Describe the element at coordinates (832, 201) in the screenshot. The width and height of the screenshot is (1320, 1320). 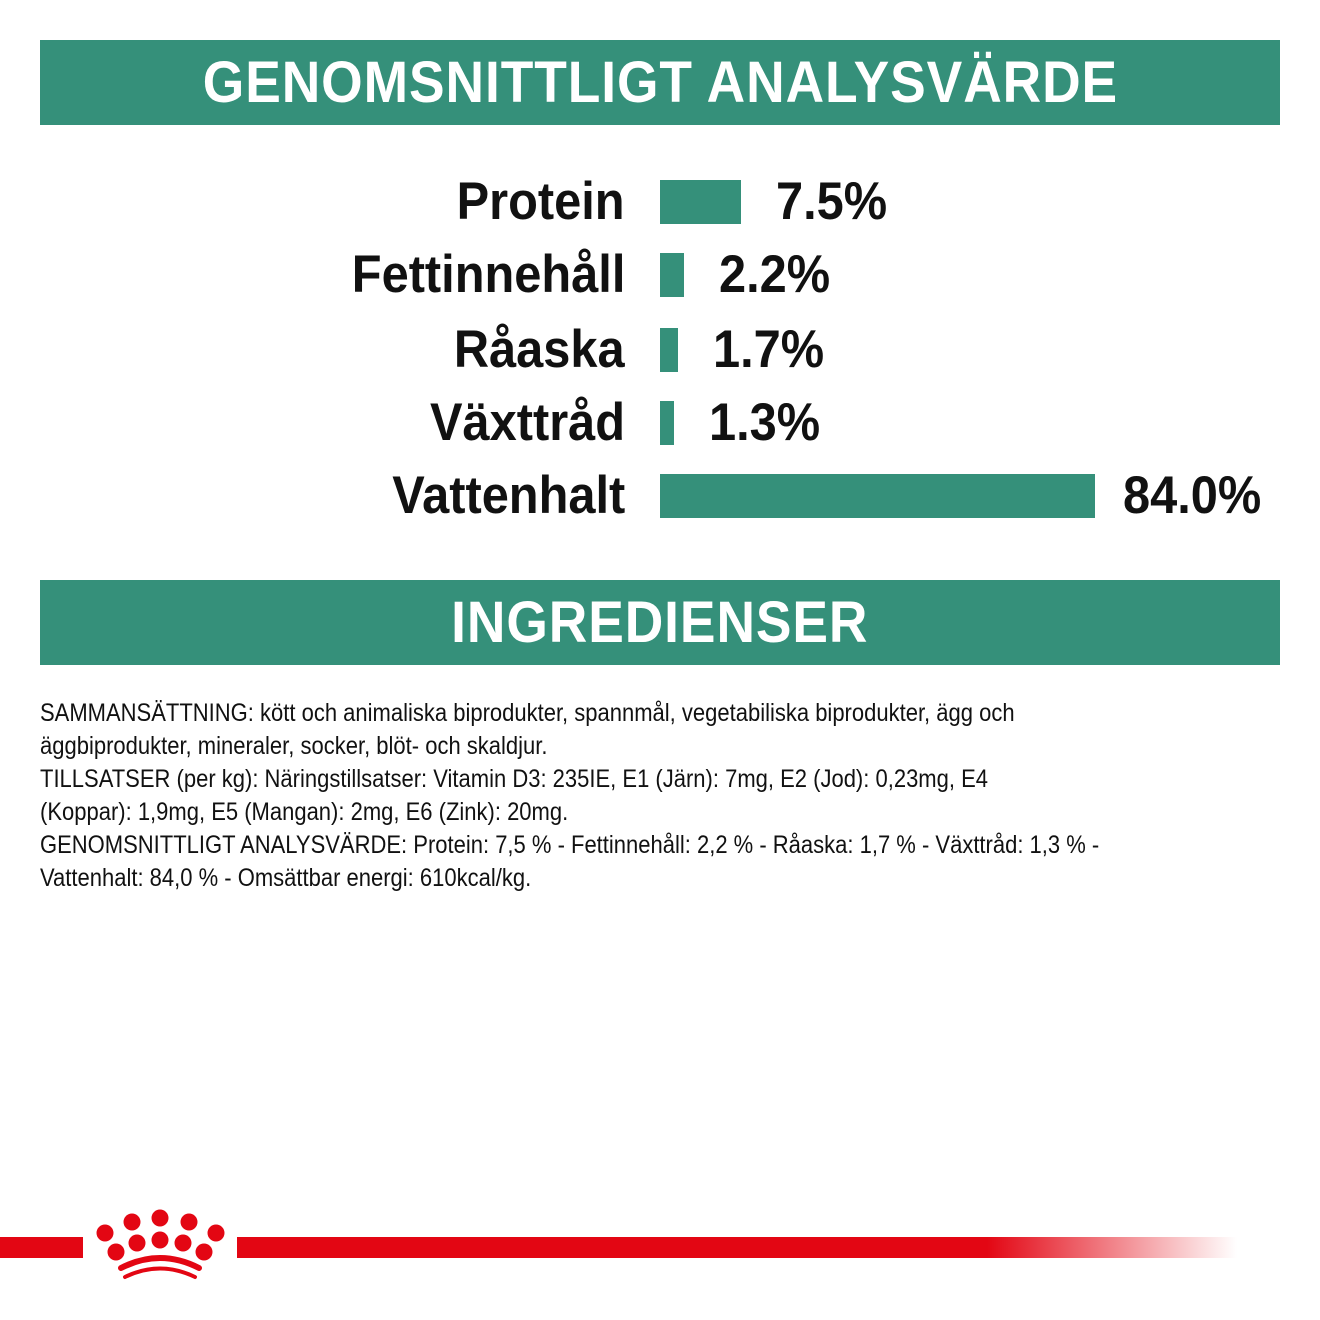
I see `value-label: 7.5%` at that location.